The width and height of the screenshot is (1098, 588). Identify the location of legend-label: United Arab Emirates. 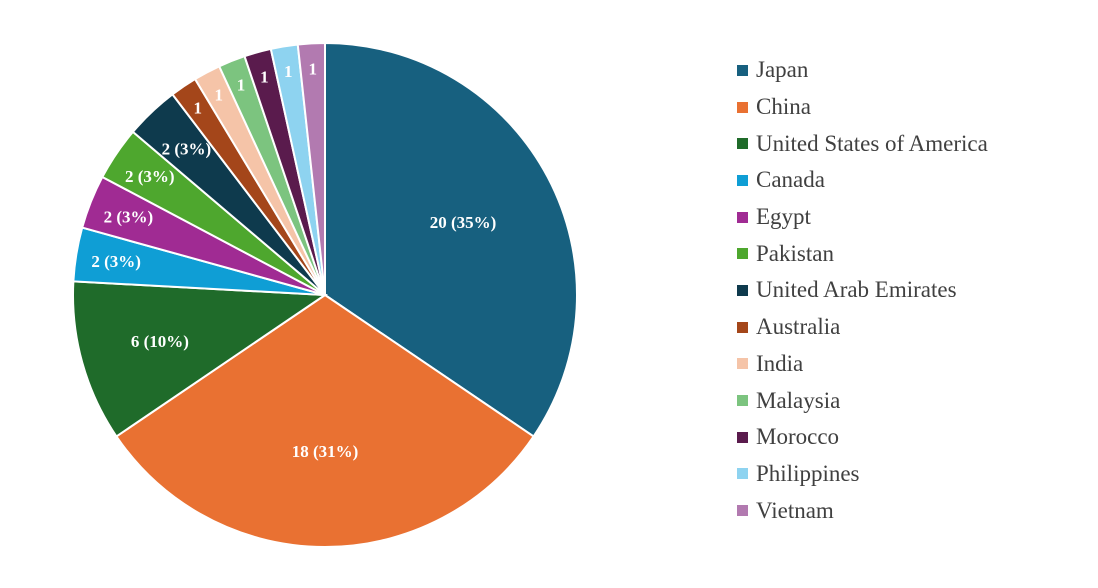
(856, 290).